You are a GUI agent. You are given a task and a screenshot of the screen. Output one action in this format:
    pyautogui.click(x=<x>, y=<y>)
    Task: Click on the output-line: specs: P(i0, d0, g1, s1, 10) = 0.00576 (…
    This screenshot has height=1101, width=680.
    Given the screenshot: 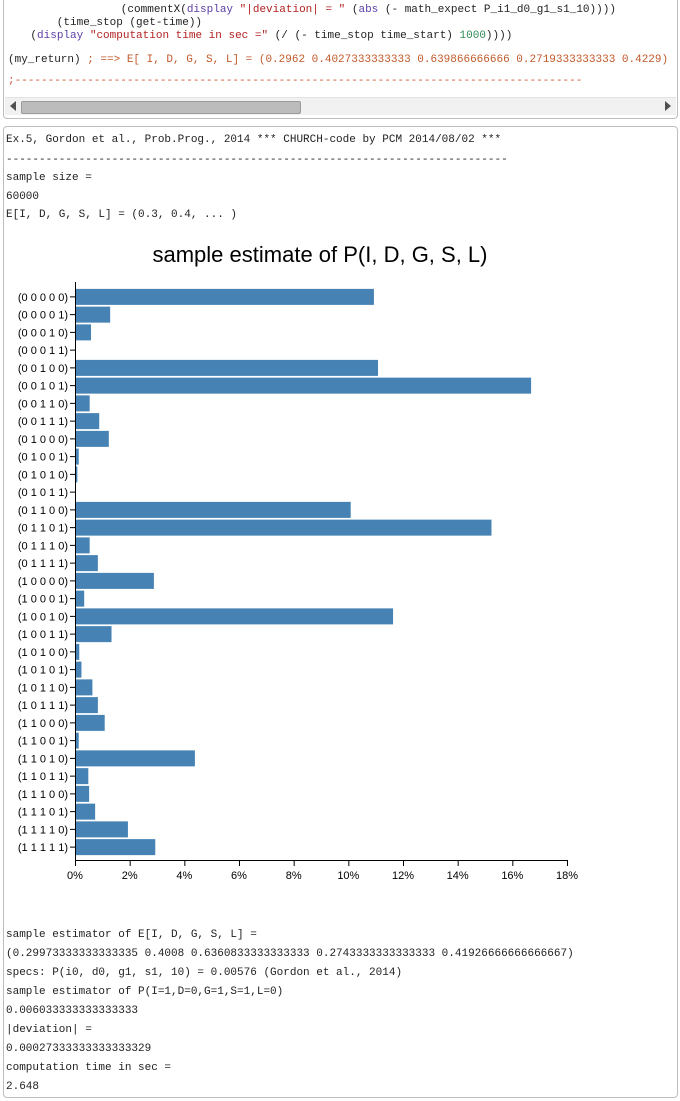 What is the action you would take?
    pyautogui.click(x=204, y=973)
    